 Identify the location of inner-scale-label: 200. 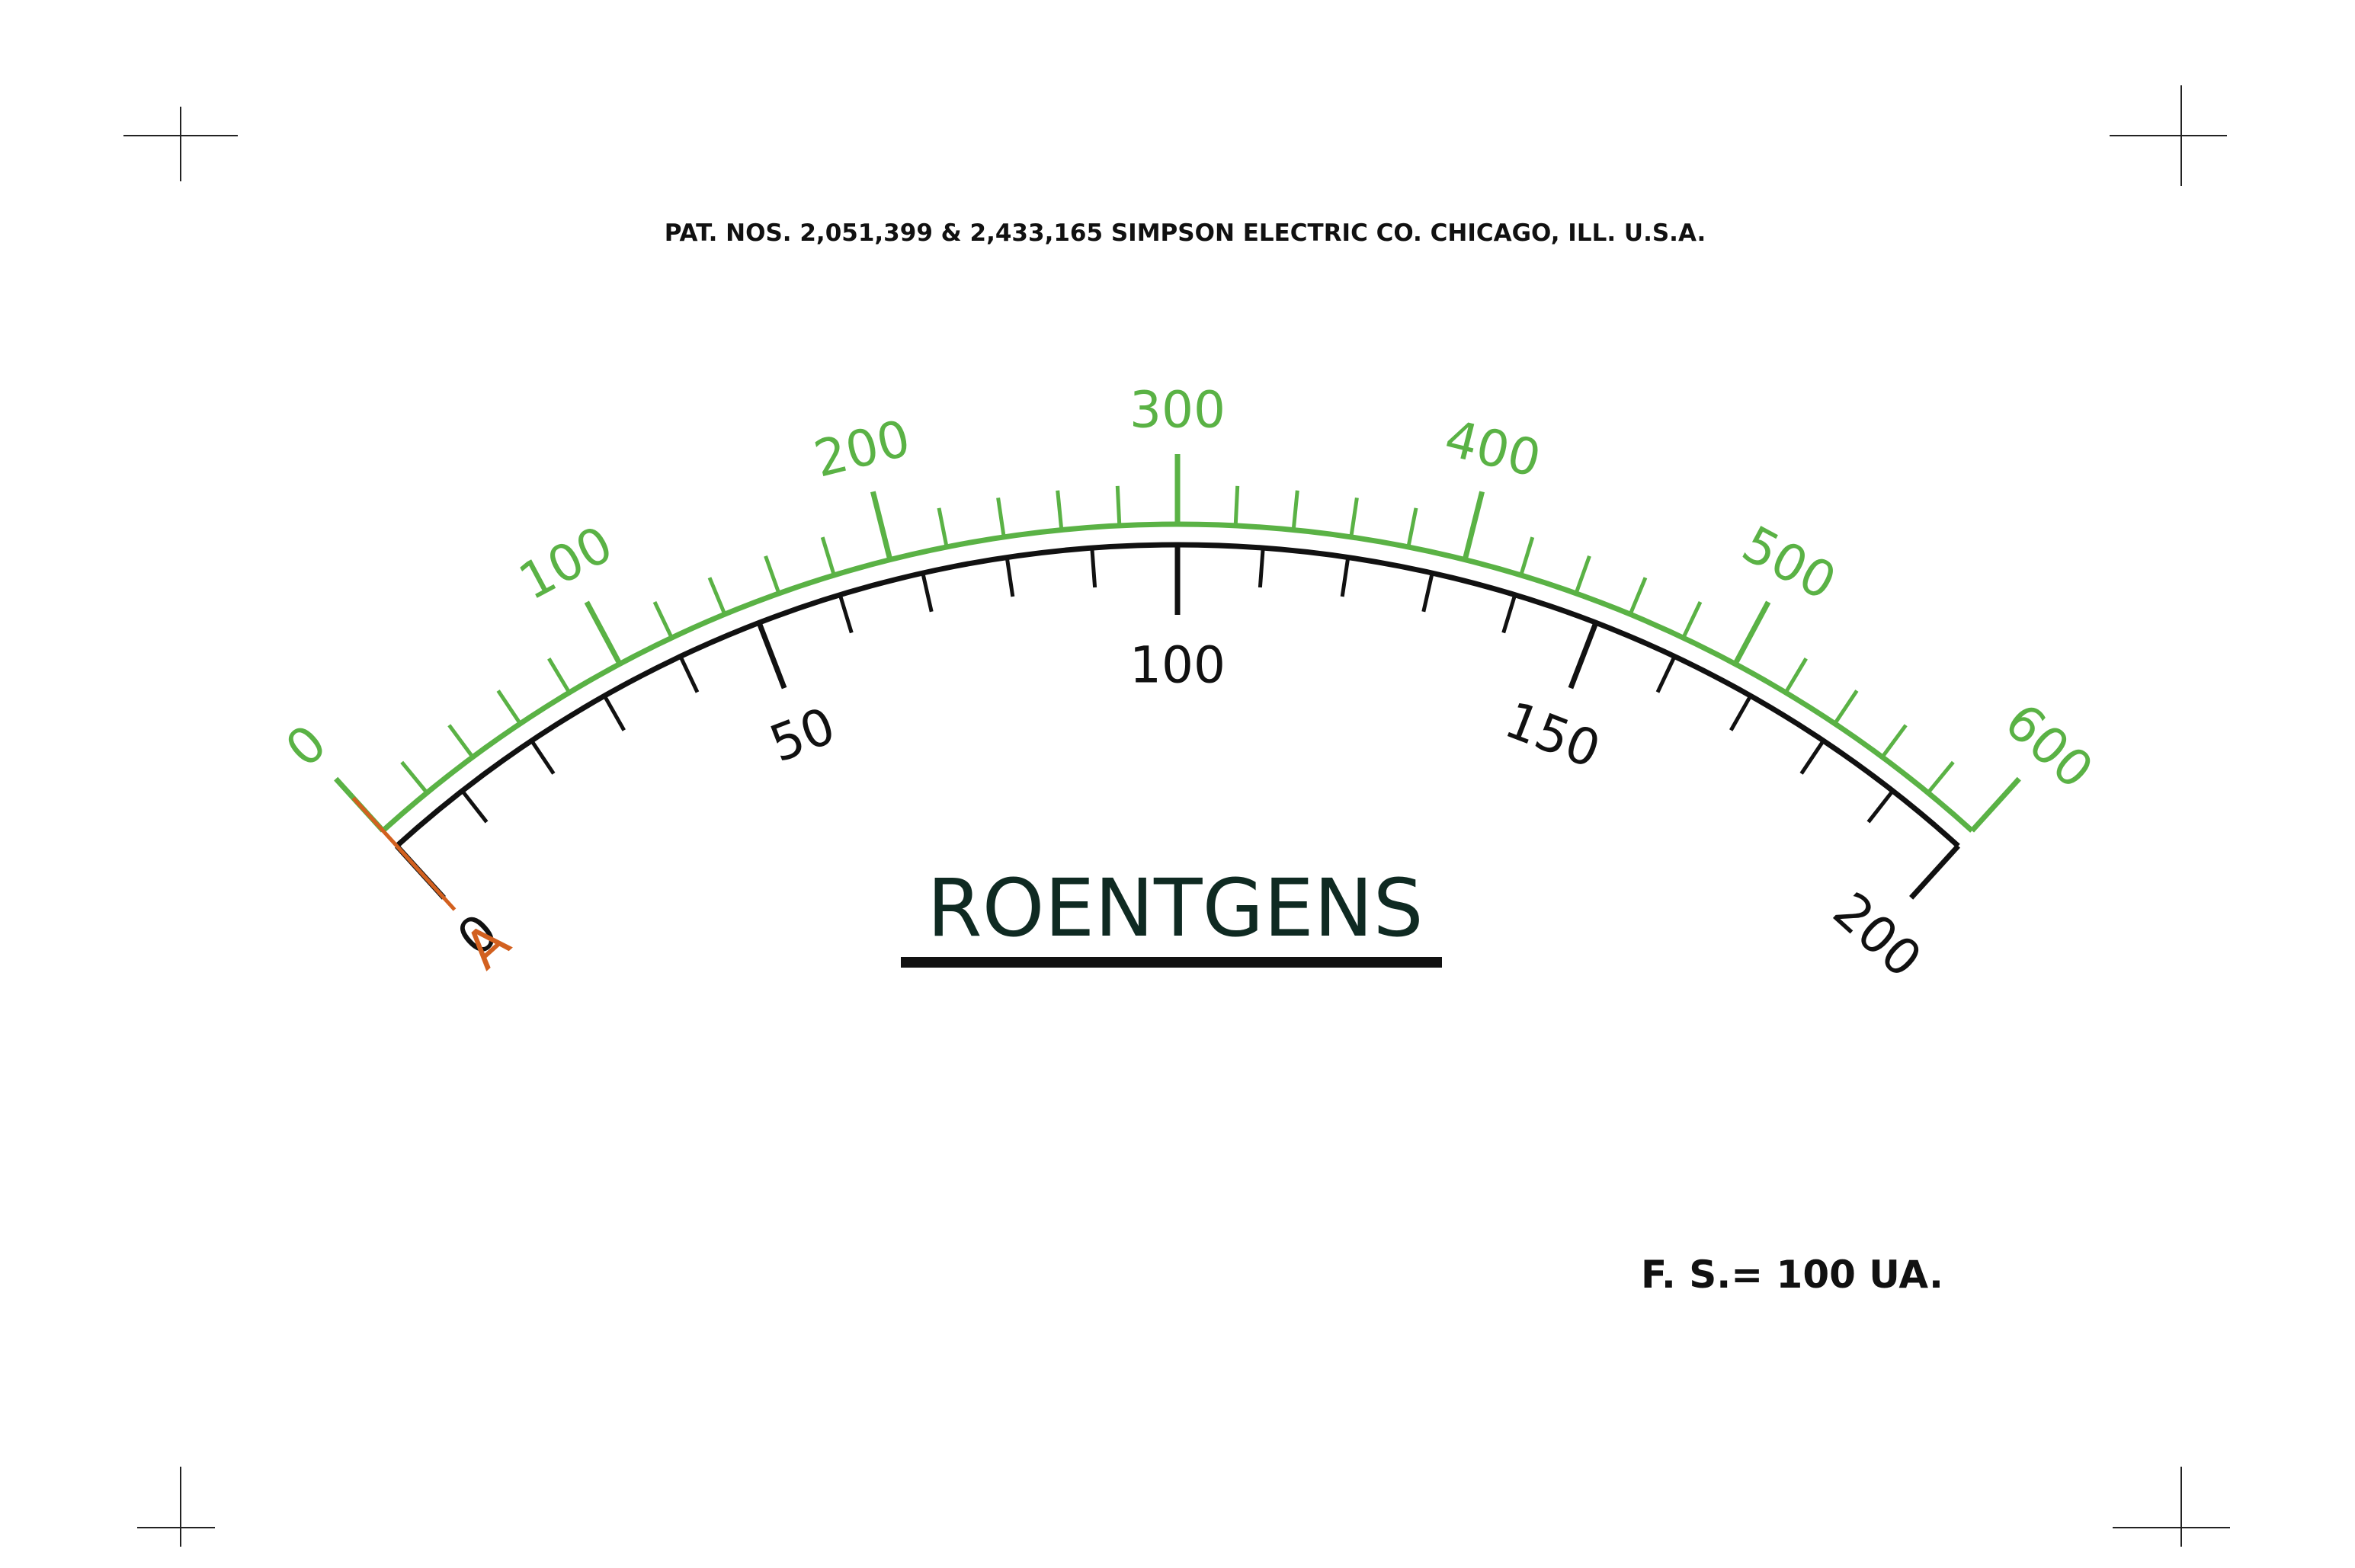
(1877, 935).